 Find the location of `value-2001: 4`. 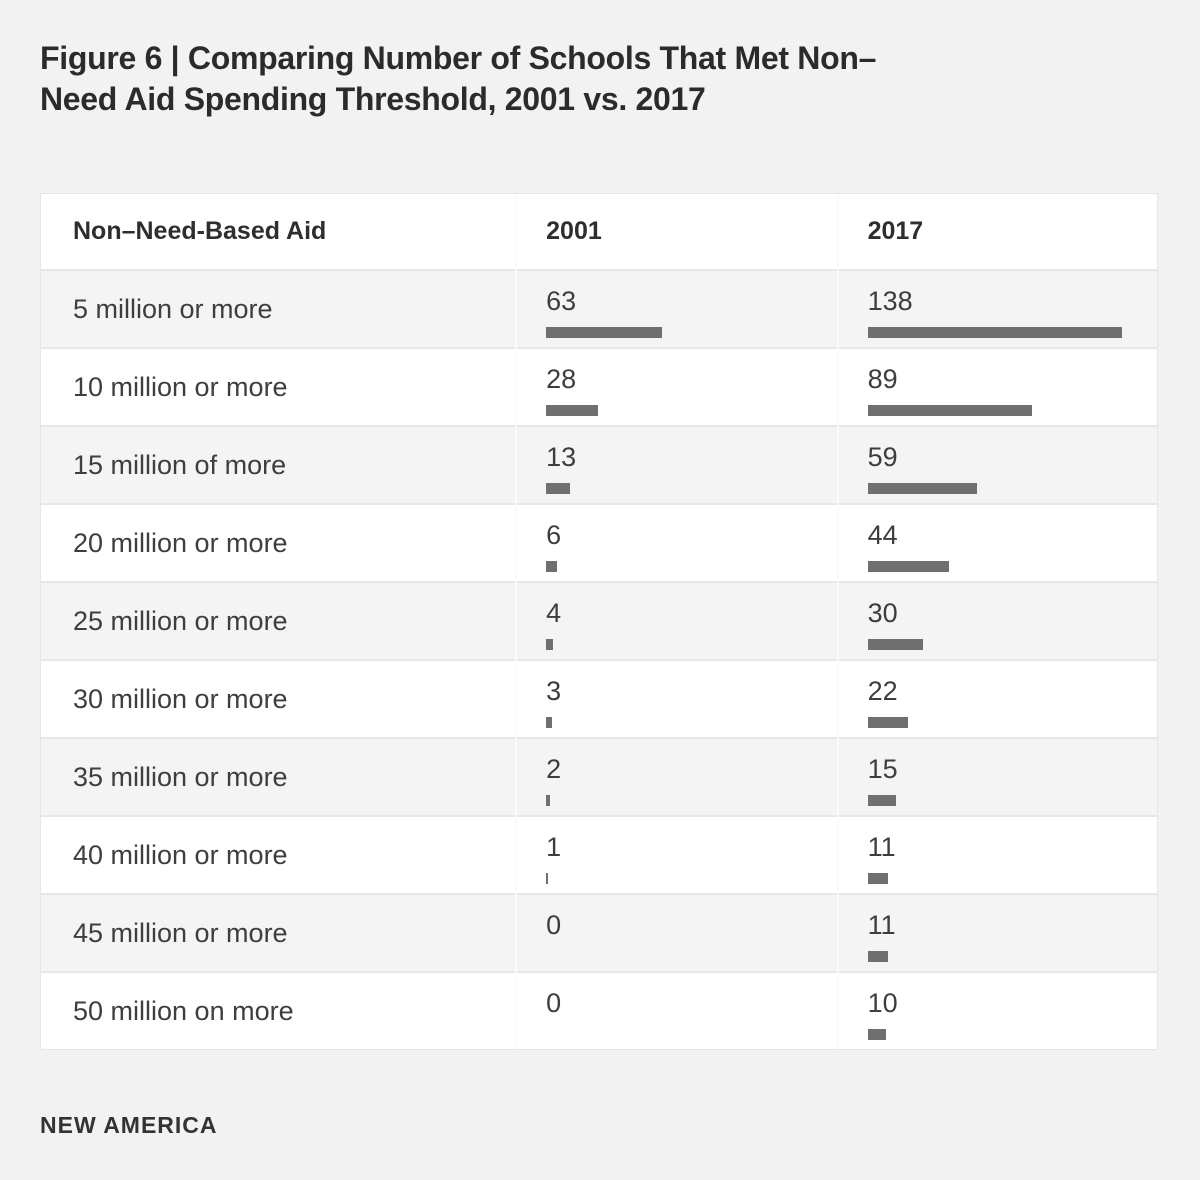

value-2001: 4 is located at coordinates (554, 613).